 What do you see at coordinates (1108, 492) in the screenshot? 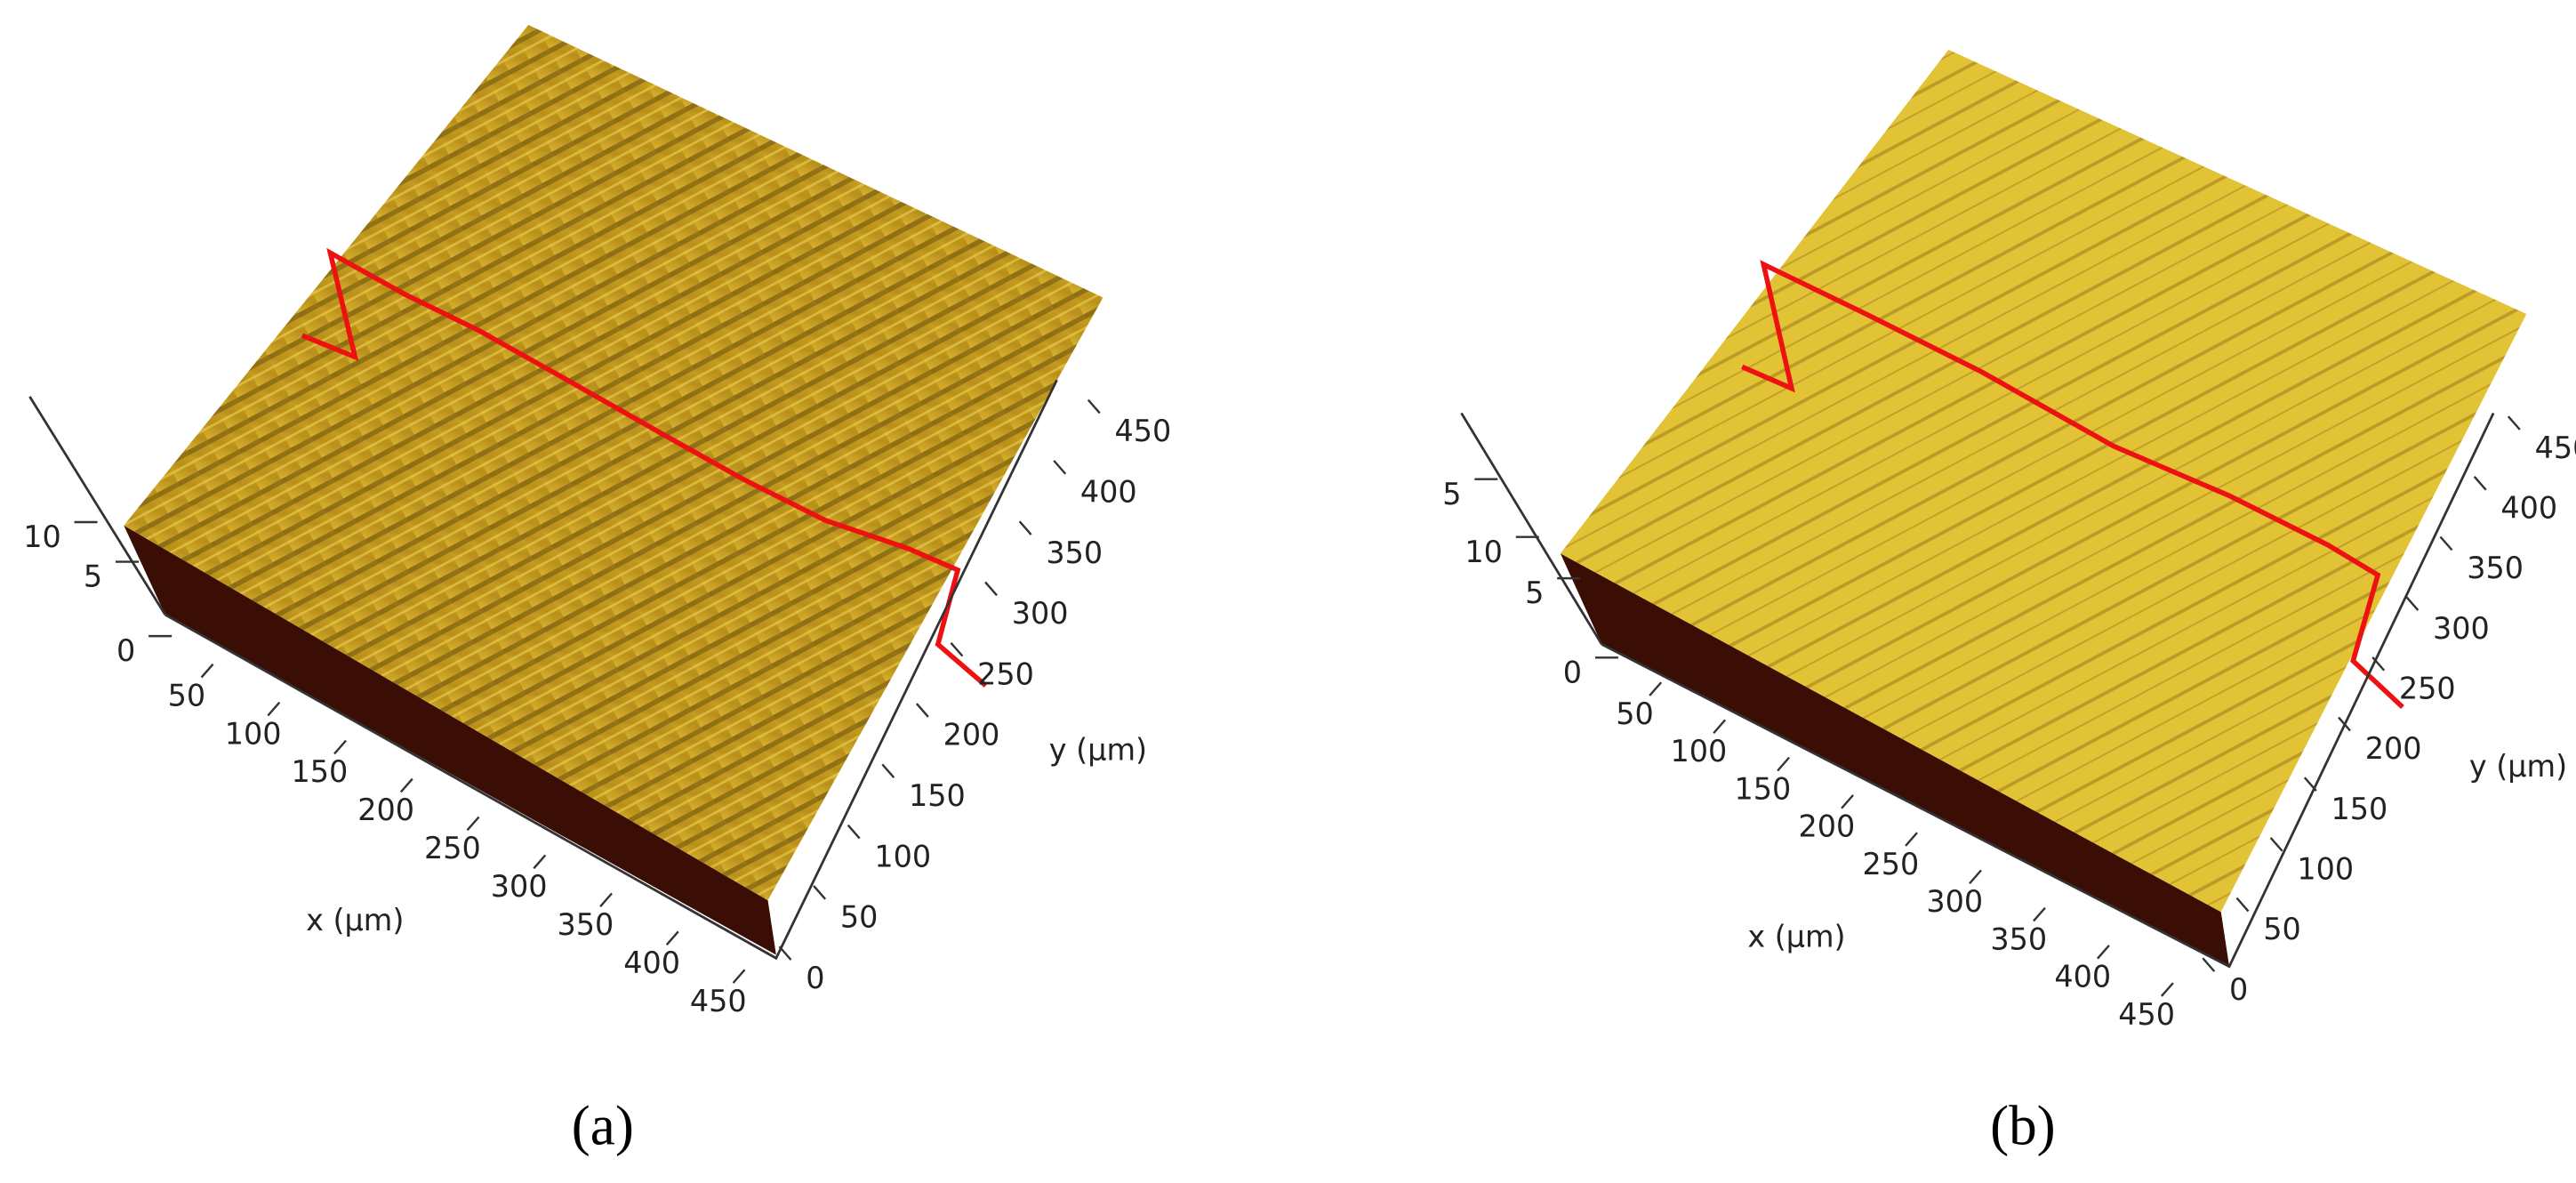
I see `y-tick-label: 400` at bounding box center [1108, 492].